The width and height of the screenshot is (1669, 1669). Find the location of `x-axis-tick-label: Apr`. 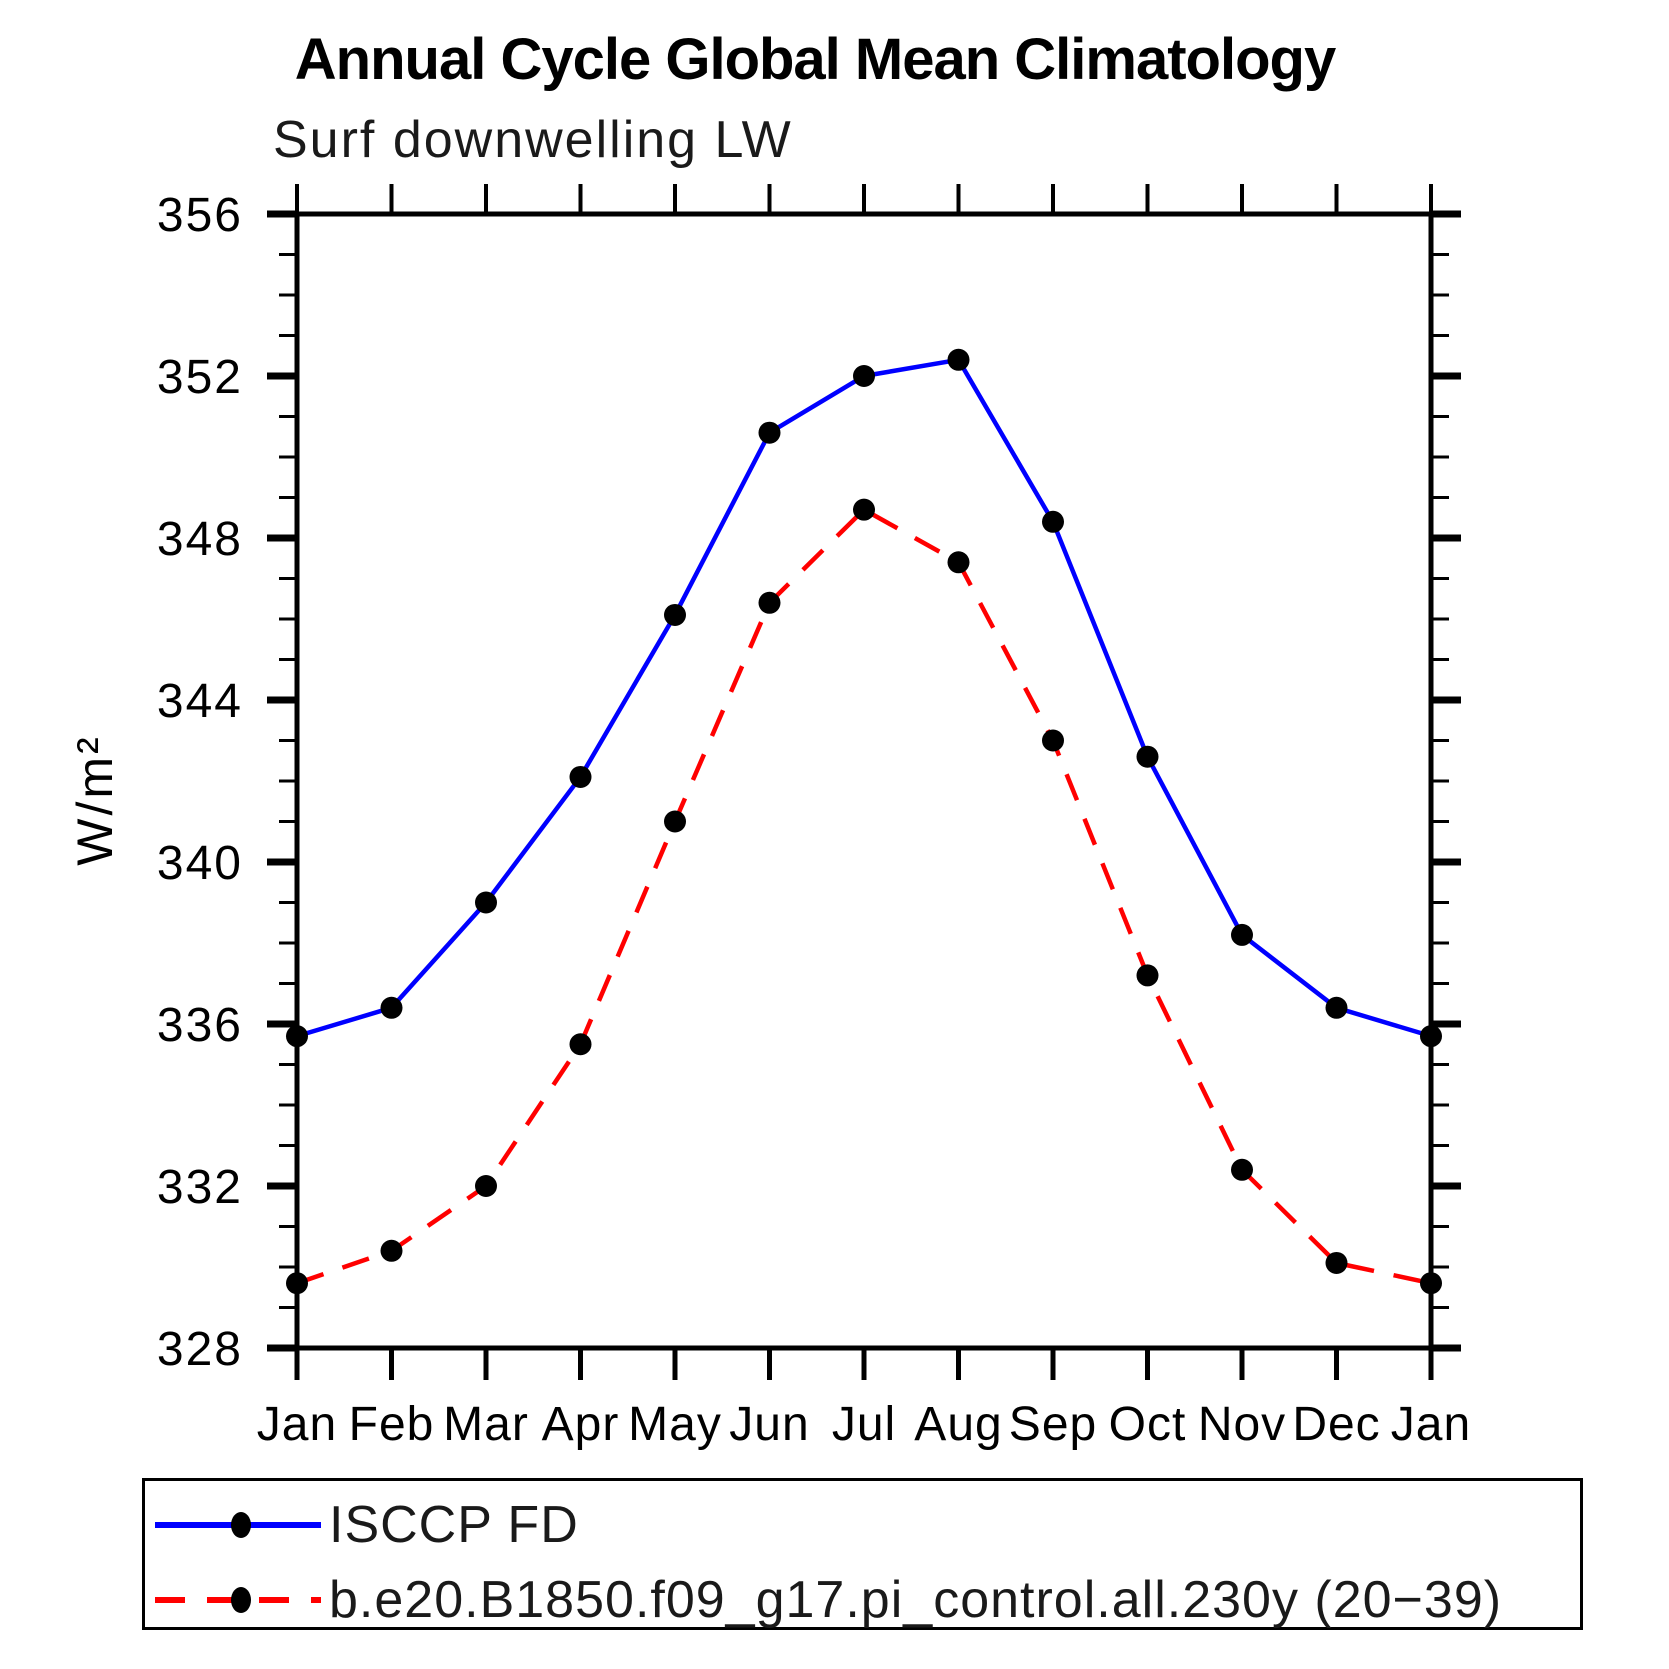

x-axis-tick-label: Apr is located at coordinates (581, 1424).